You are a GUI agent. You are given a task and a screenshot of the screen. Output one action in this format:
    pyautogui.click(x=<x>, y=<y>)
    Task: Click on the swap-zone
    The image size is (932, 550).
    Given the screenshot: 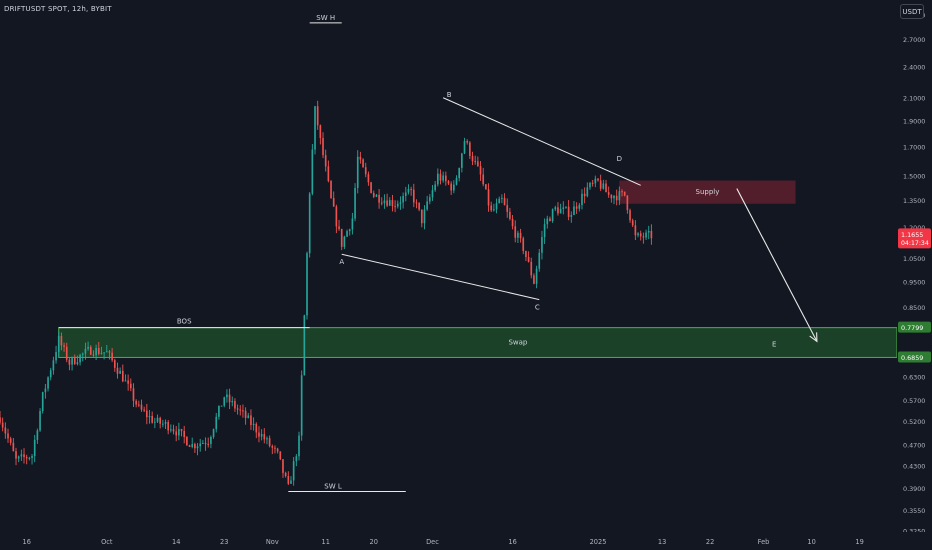 What is the action you would take?
    pyautogui.click(x=478, y=342)
    